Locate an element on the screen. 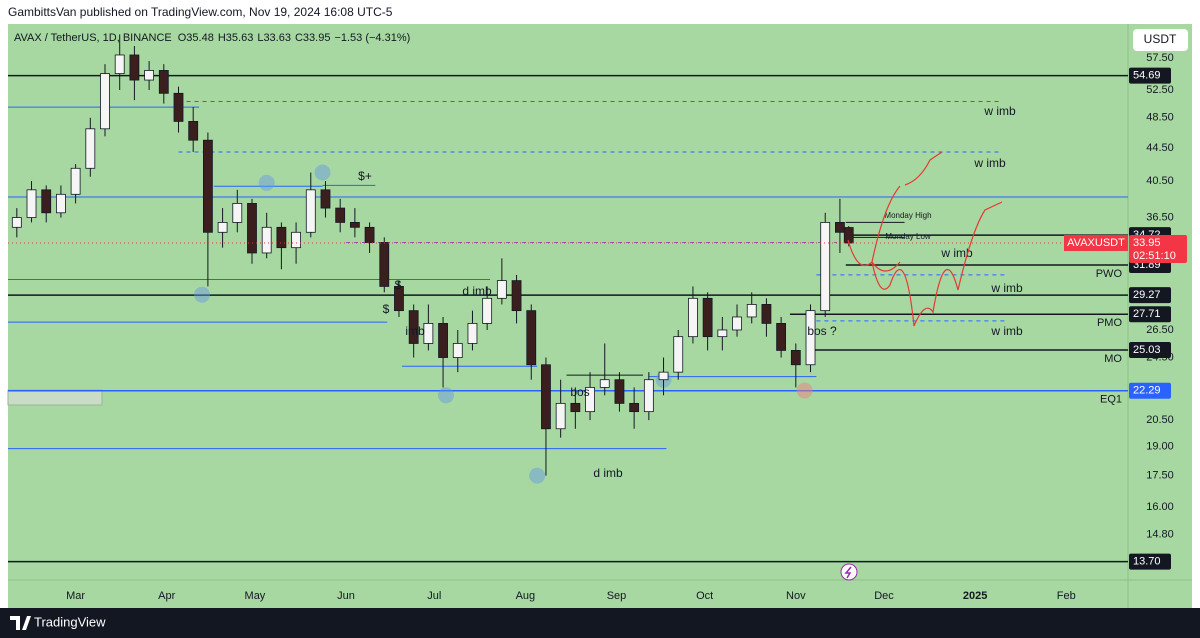 The width and height of the screenshot is (1200, 638). x-tick-label: Dec is located at coordinates (884, 596).